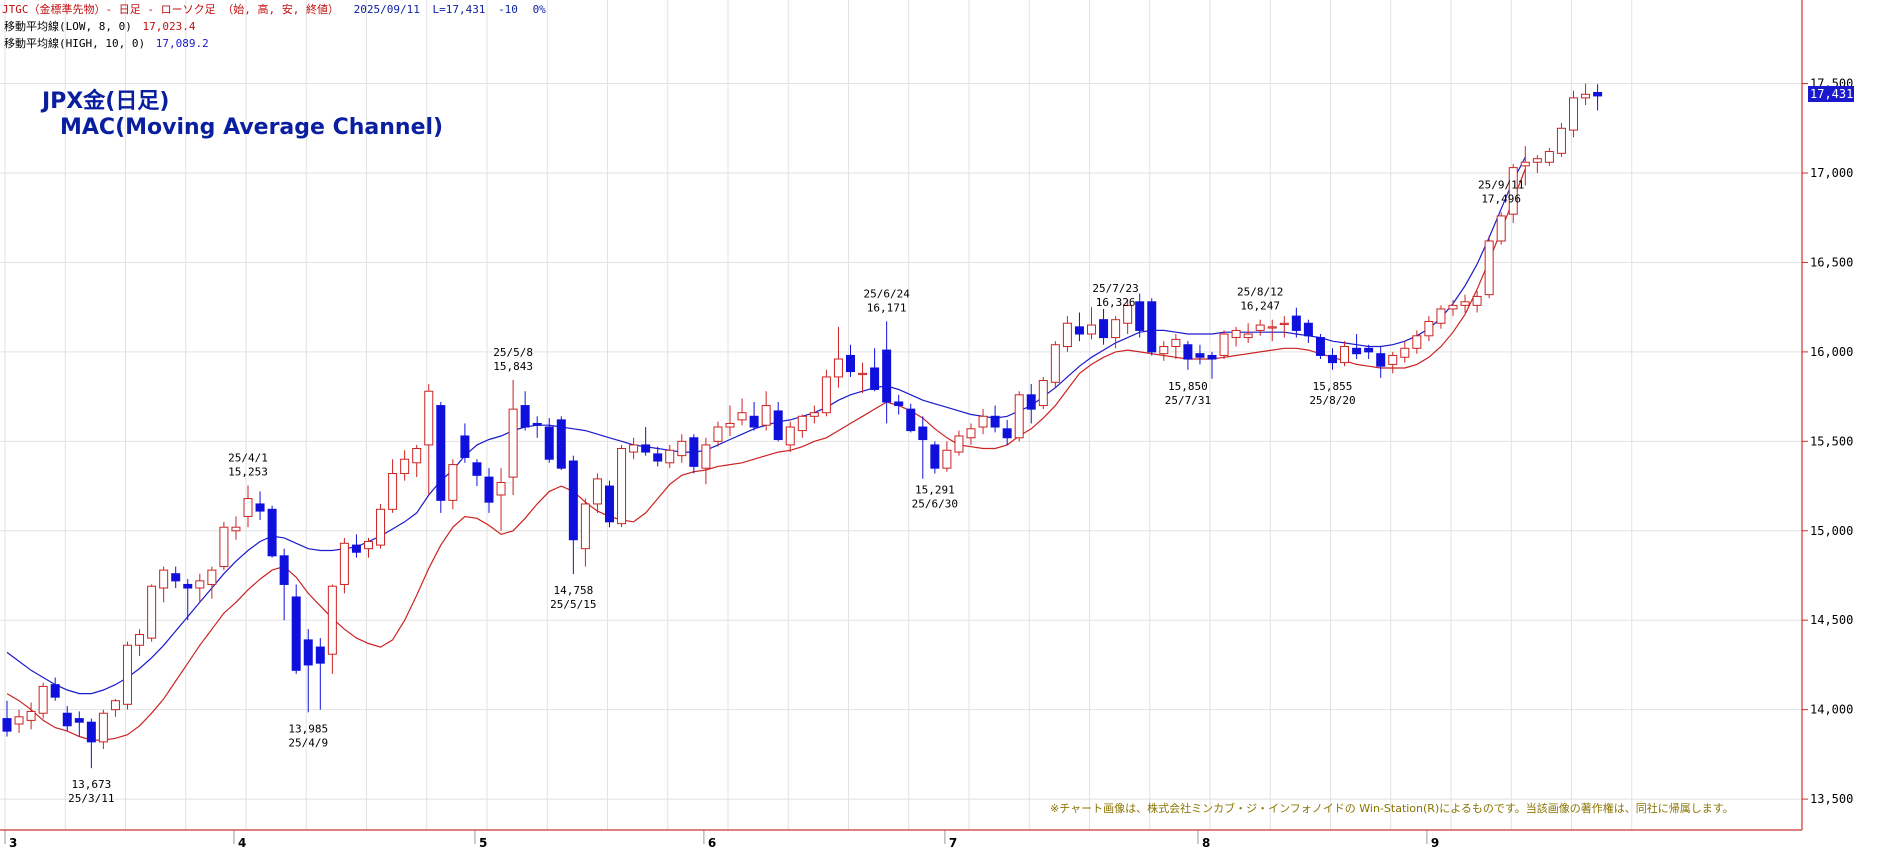  Describe the element at coordinates (182, 43) in the screenshot. I see `ma-high-value: 17,089.2` at that location.